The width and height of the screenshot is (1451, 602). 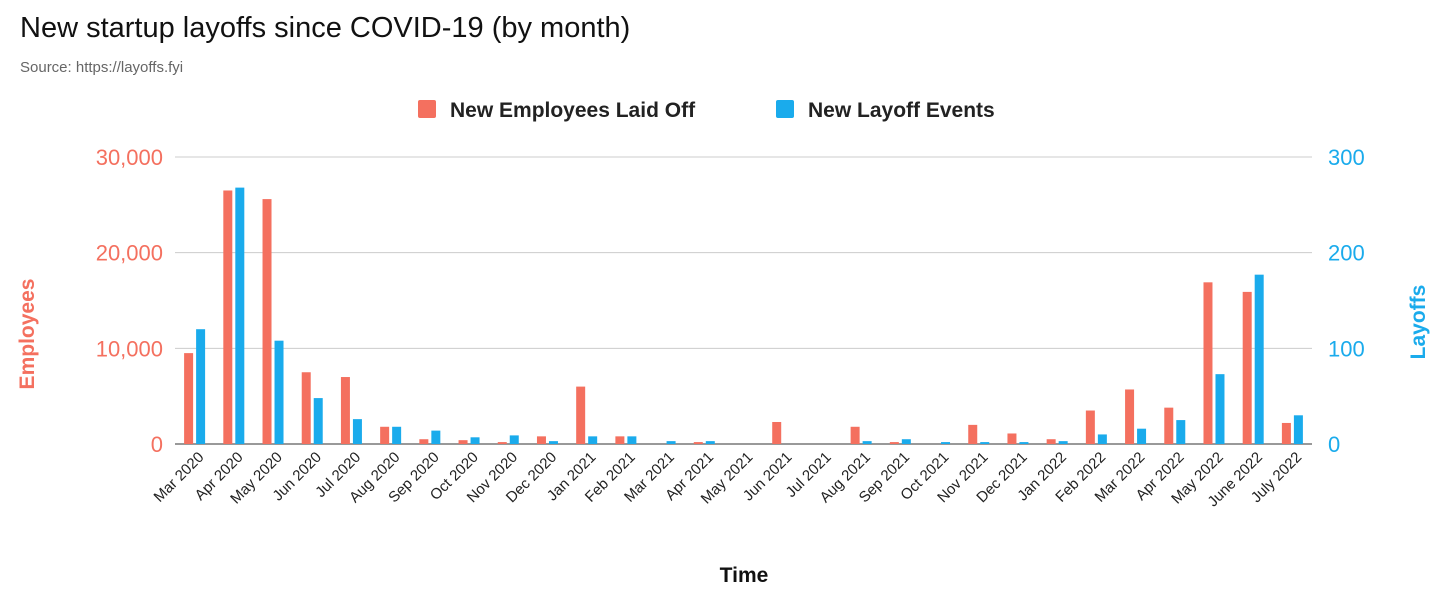 What do you see at coordinates (129, 253) in the screenshot?
I see `y-tick-left: 20,000` at bounding box center [129, 253].